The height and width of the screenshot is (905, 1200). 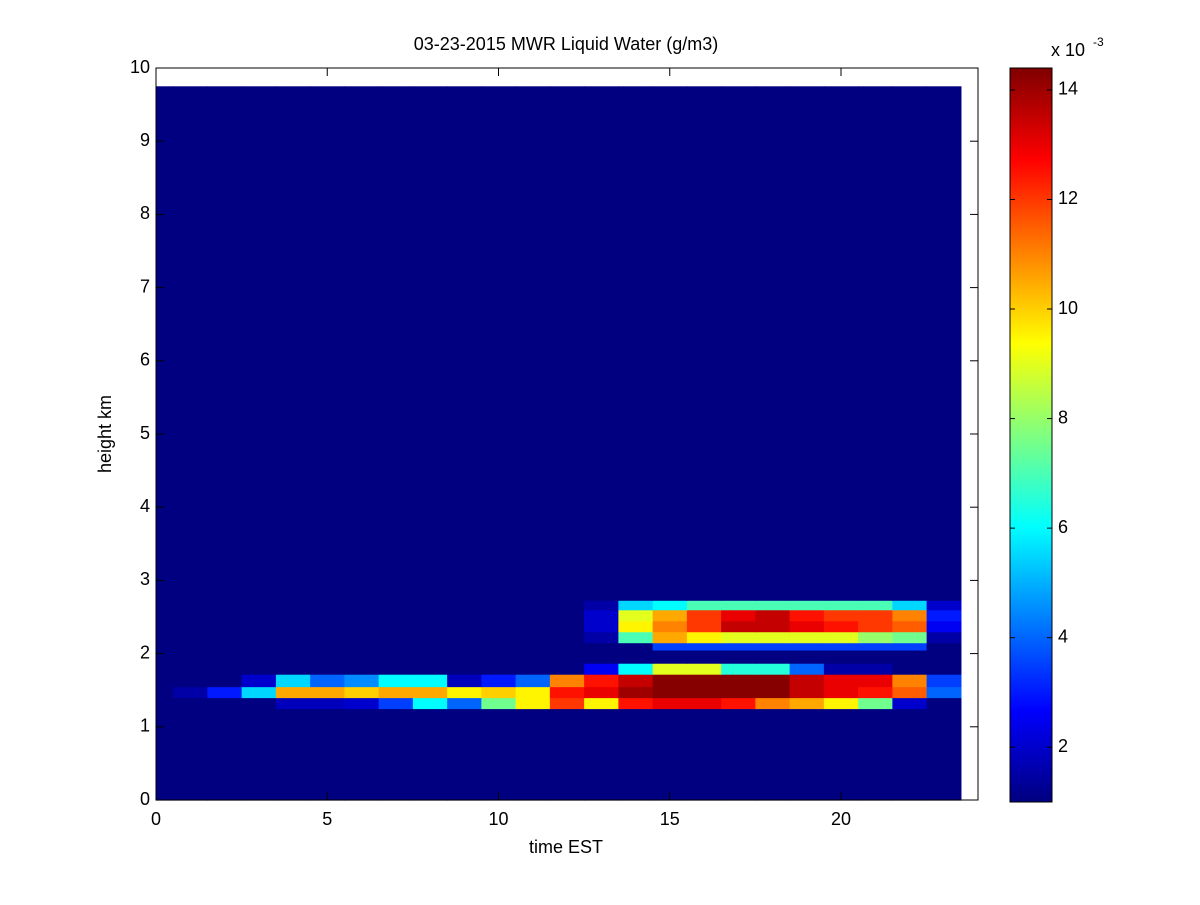 I want to click on colorbar-tick-label: 6, so click(x=1063, y=527).